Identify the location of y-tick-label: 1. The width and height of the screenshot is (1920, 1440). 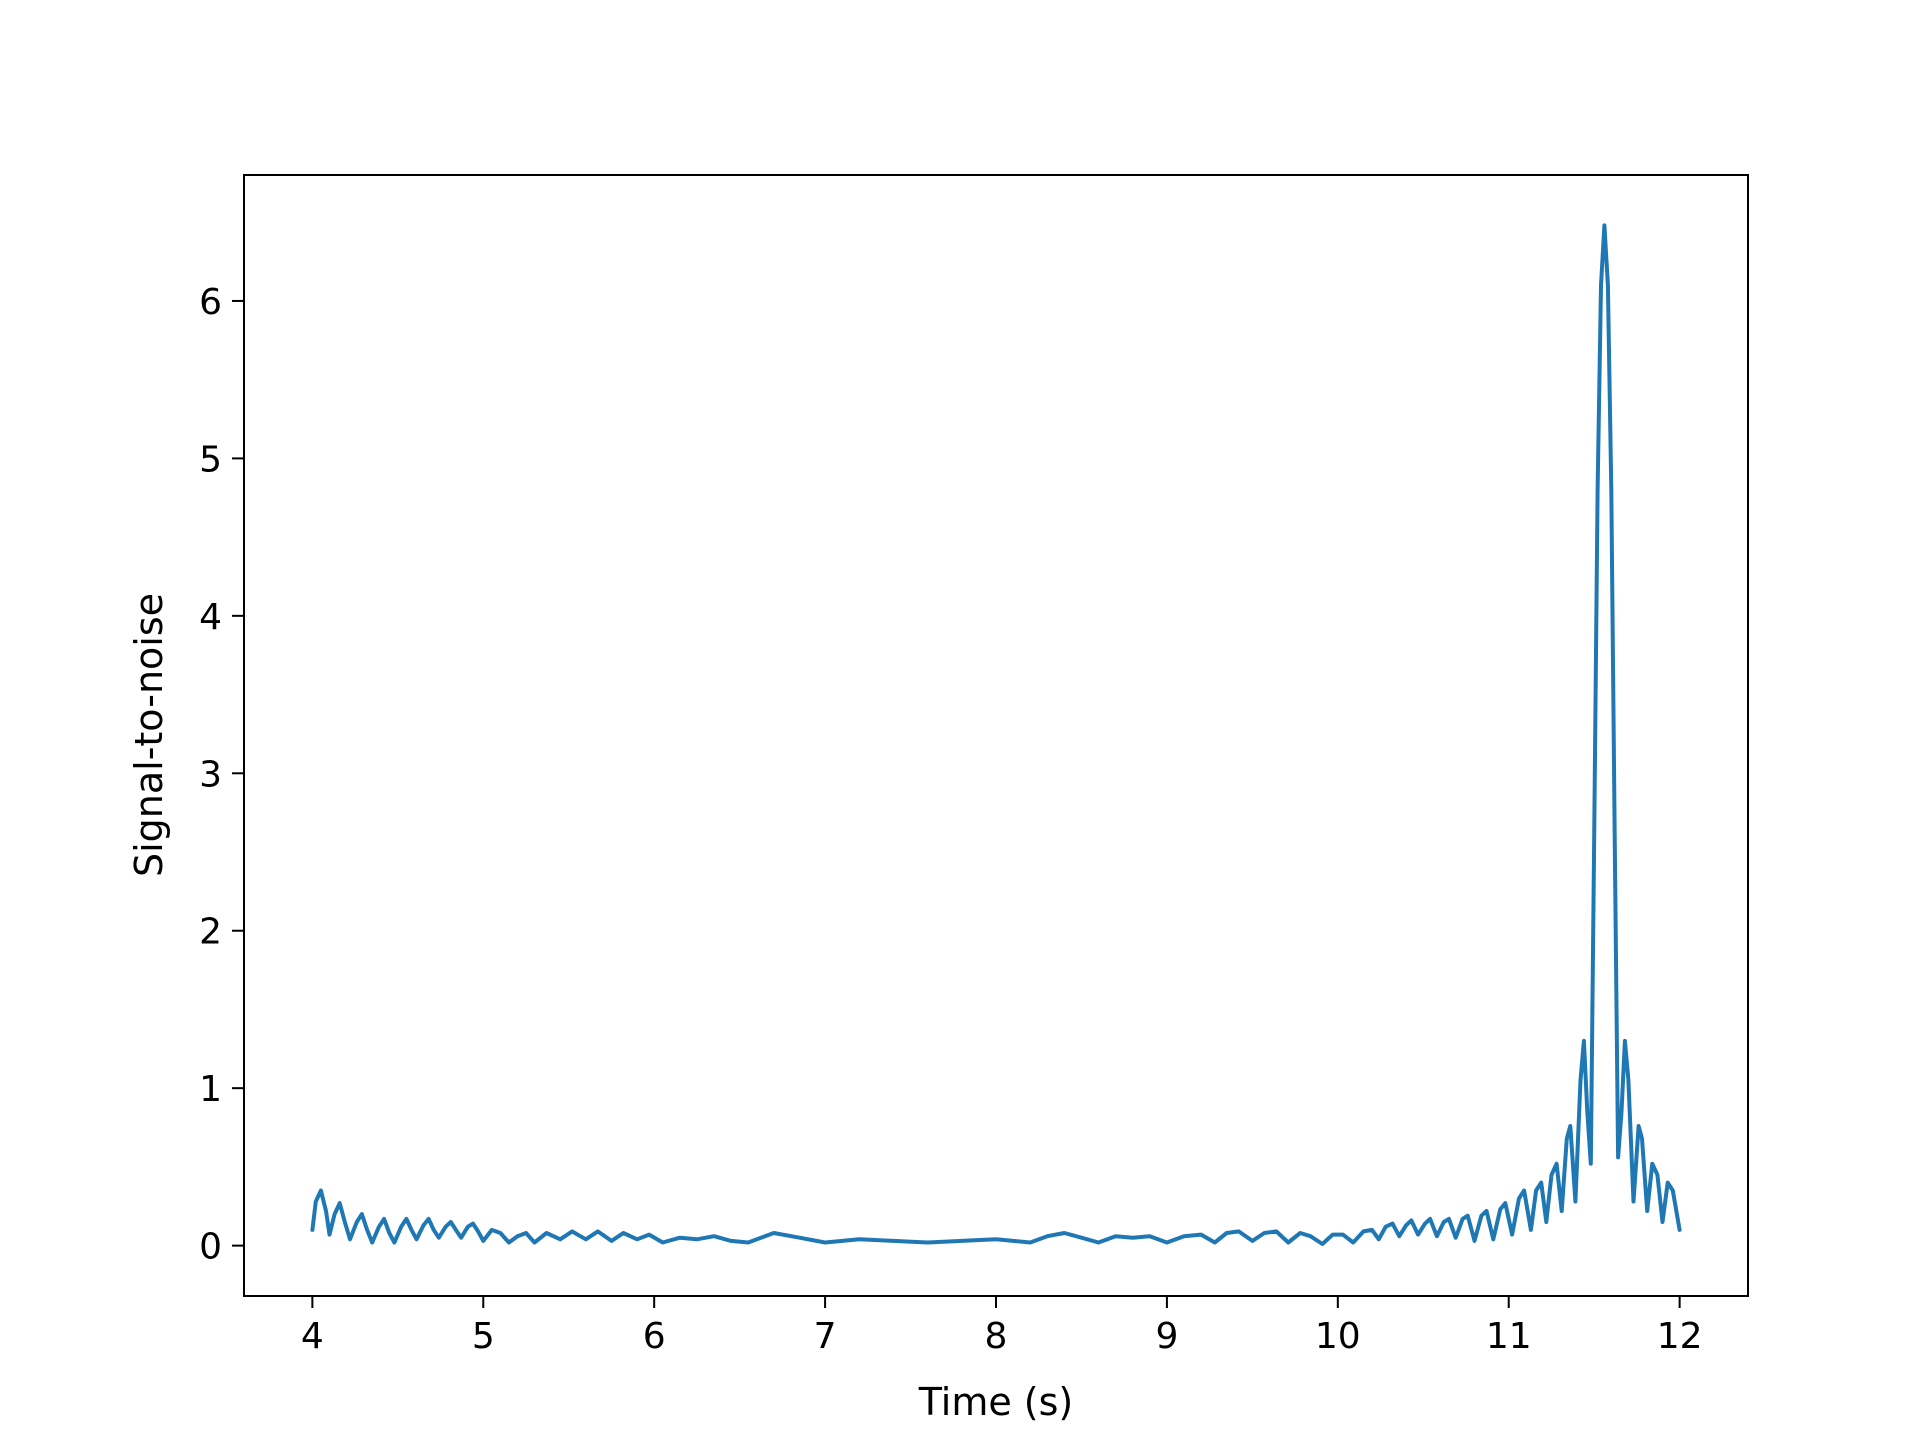
(210, 1089).